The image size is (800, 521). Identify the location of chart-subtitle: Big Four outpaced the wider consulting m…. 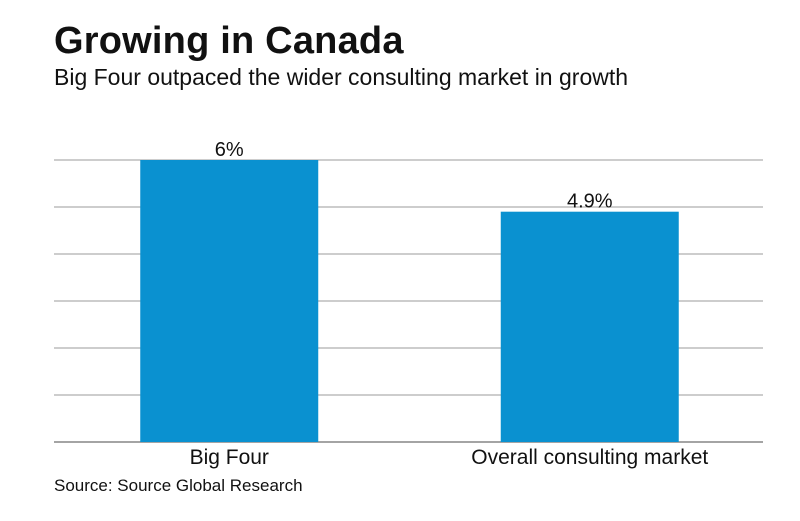
(341, 77).